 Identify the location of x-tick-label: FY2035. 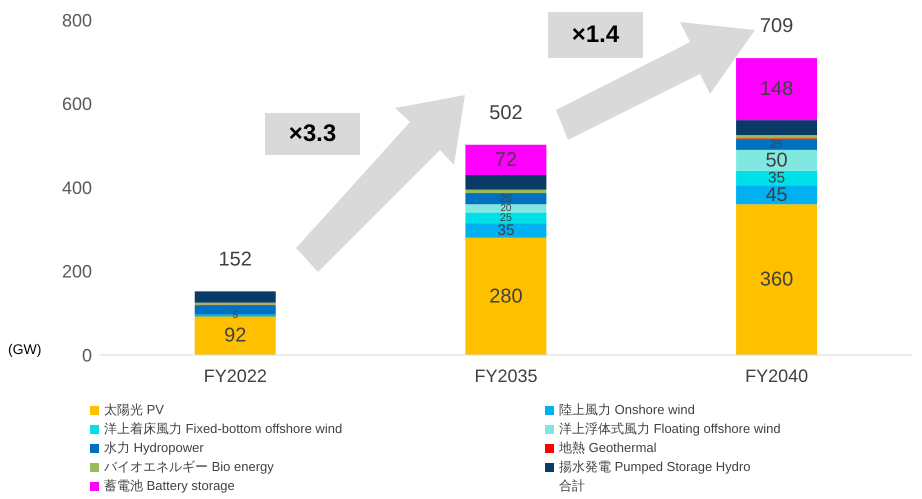
(506, 376).